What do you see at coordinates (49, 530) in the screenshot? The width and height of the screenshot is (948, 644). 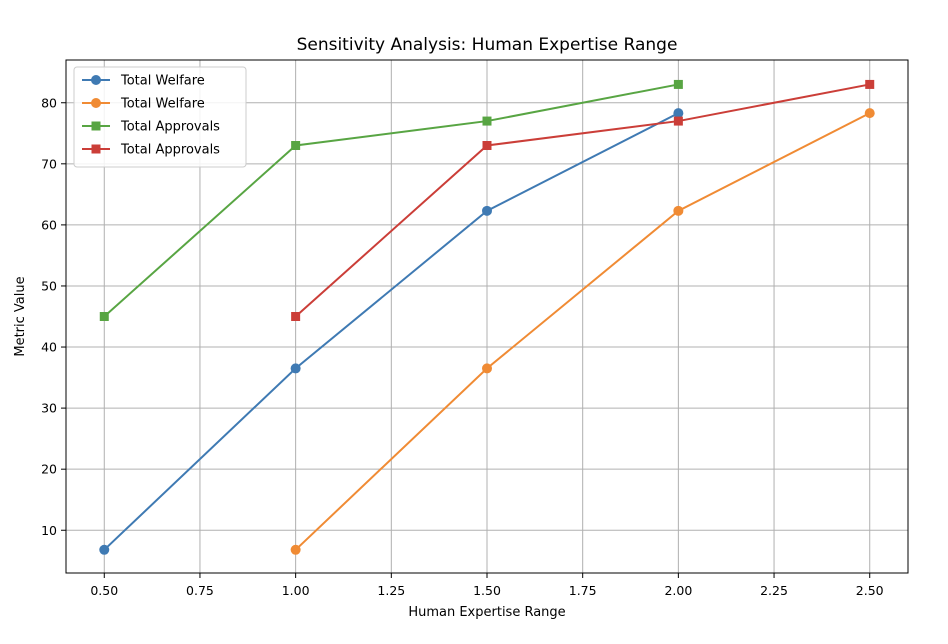 I see `y-tick-label: 10` at bounding box center [49, 530].